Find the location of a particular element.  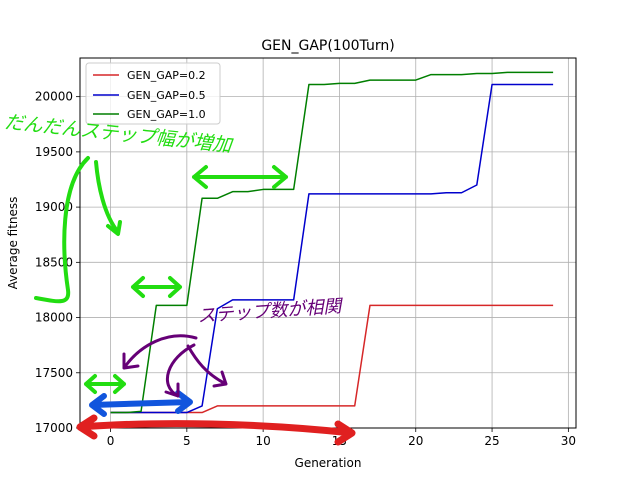

legend-label-1: GEN_GAP=0.5 is located at coordinates (166, 95).